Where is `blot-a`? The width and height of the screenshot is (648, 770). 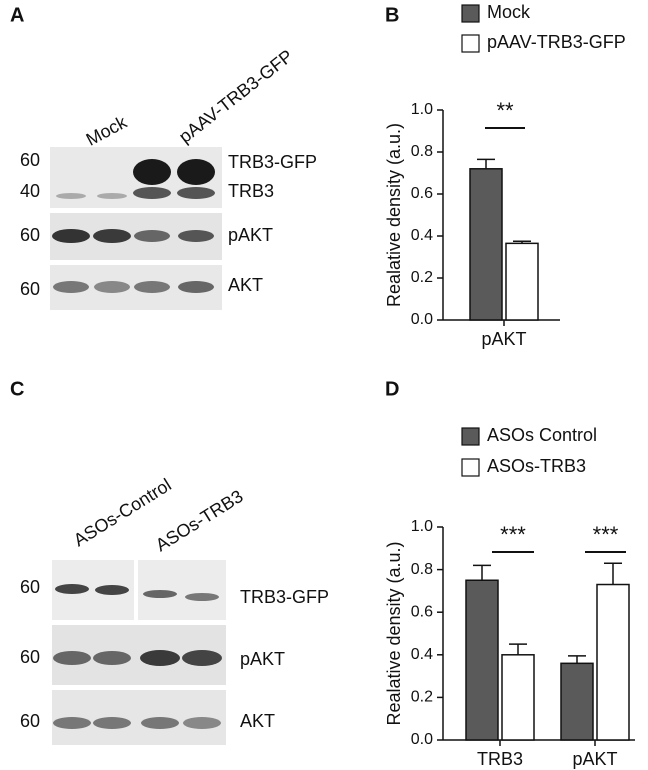
blot-a is located at coordinates (136, 228).